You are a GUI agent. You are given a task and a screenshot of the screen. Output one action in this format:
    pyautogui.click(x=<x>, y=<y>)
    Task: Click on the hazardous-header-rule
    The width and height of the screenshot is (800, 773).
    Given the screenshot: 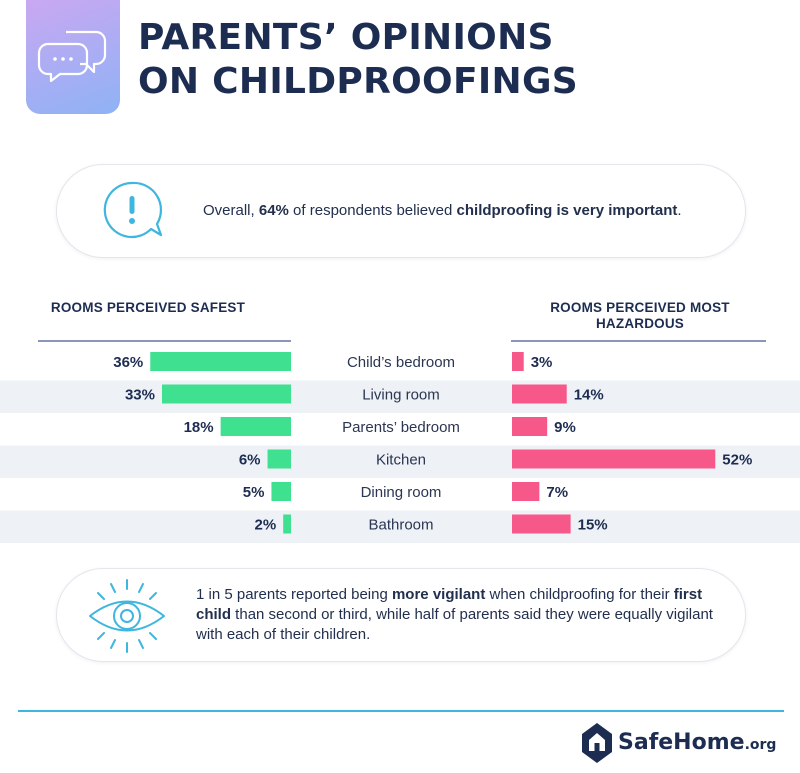 What is the action you would take?
    pyautogui.click(x=638, y=341)
    